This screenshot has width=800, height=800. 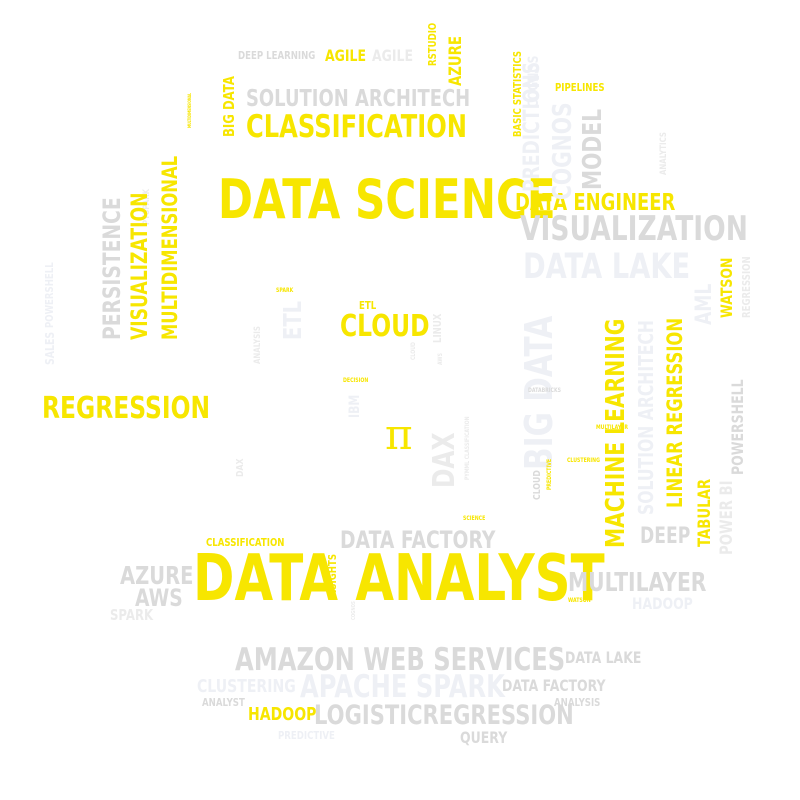 I want to click on word-decision: DECISION, so click(x=356, y=380).